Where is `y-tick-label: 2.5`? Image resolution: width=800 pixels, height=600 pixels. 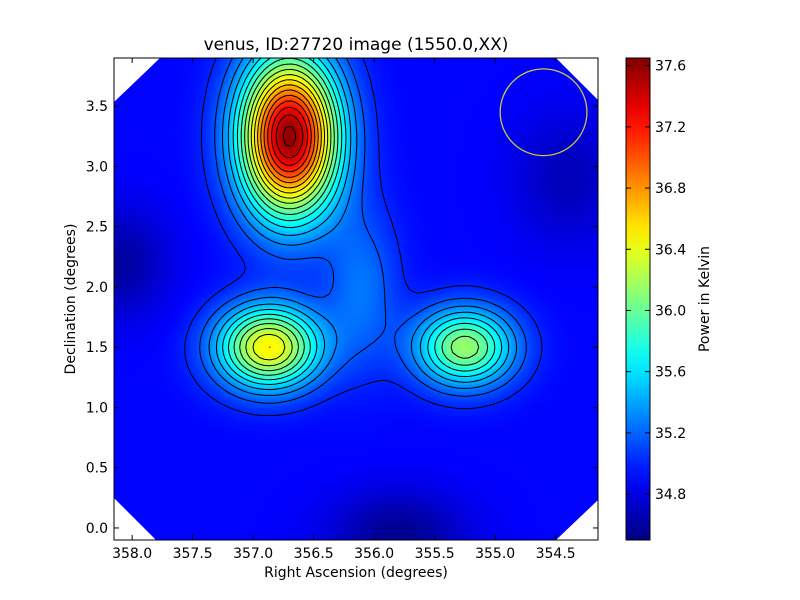 y-tick-label: 2.5 is located at coordinates (97, 228).